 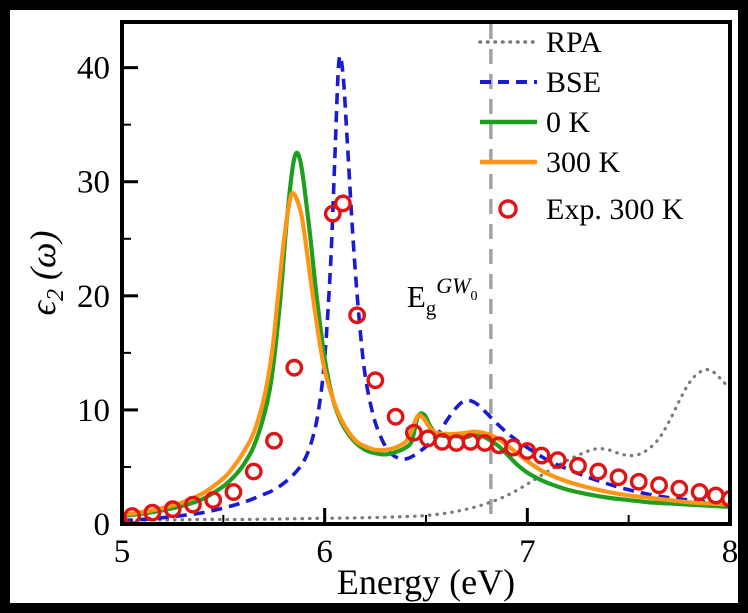 I want to click on legend-bse-label: BSE, so click(x=573, y=82).